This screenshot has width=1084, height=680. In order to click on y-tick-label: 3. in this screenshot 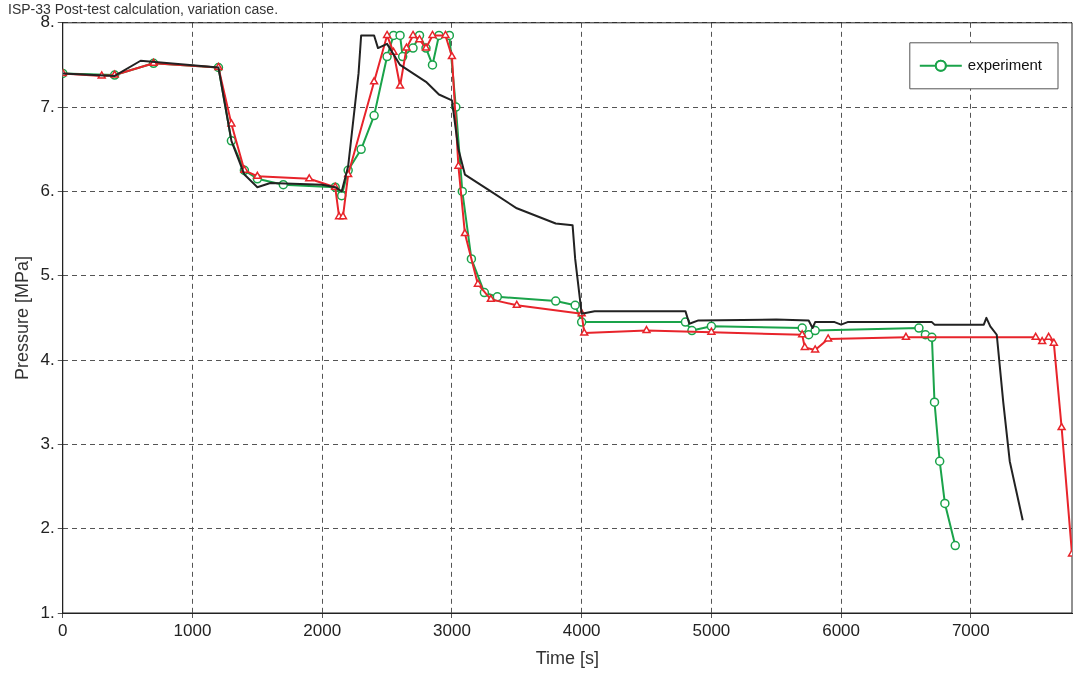, I will do `click(47, 444)`.